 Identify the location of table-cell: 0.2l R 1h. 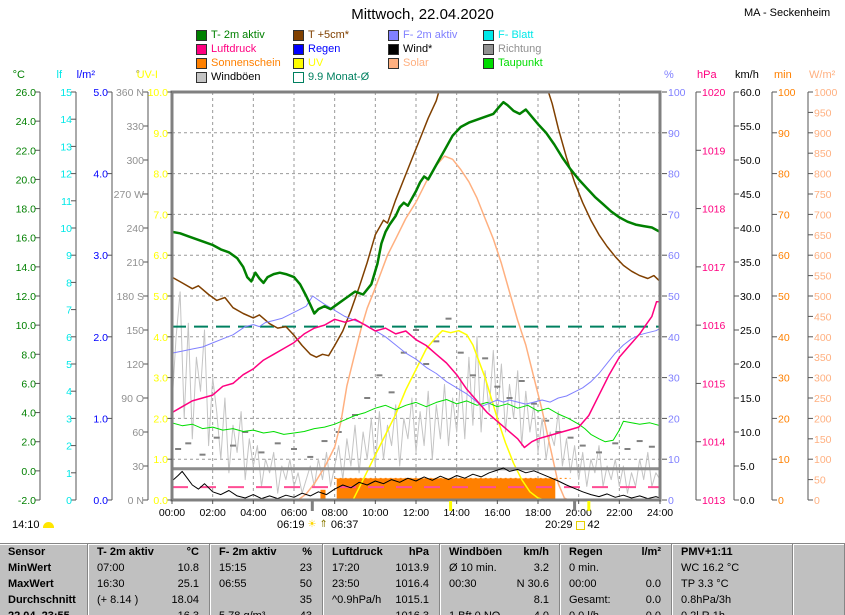
(732, 611).